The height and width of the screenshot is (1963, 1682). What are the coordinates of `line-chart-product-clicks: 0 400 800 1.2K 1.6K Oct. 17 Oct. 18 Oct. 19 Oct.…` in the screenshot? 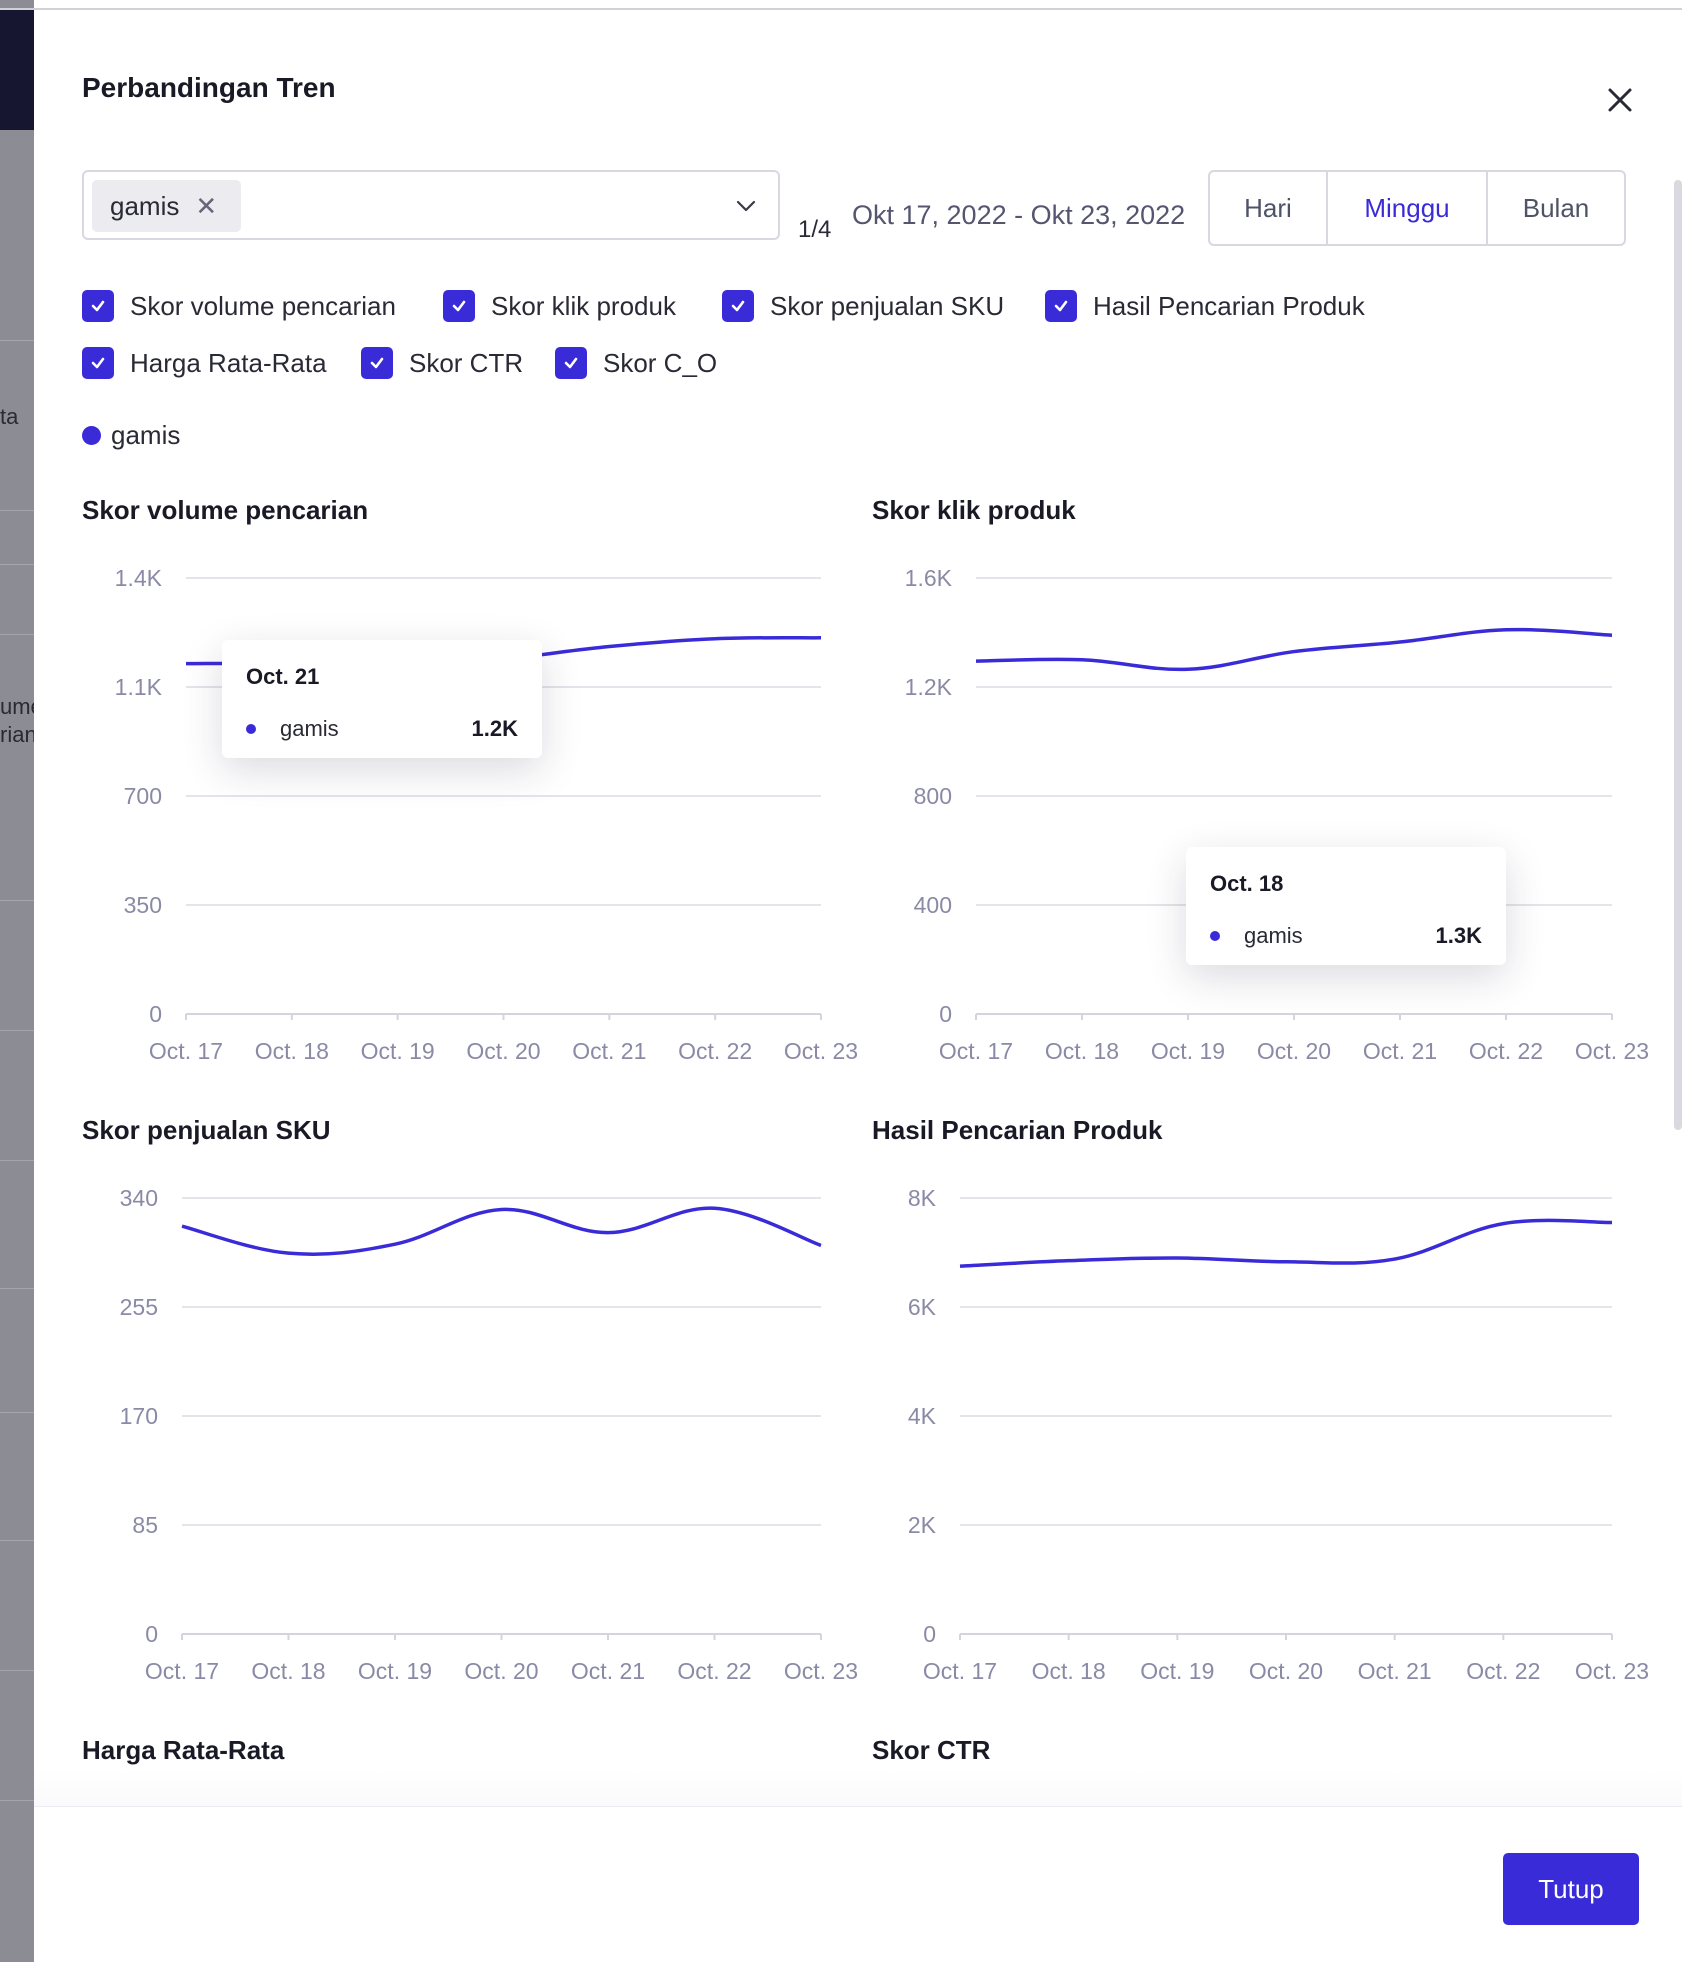 It's located at (1277, 814).